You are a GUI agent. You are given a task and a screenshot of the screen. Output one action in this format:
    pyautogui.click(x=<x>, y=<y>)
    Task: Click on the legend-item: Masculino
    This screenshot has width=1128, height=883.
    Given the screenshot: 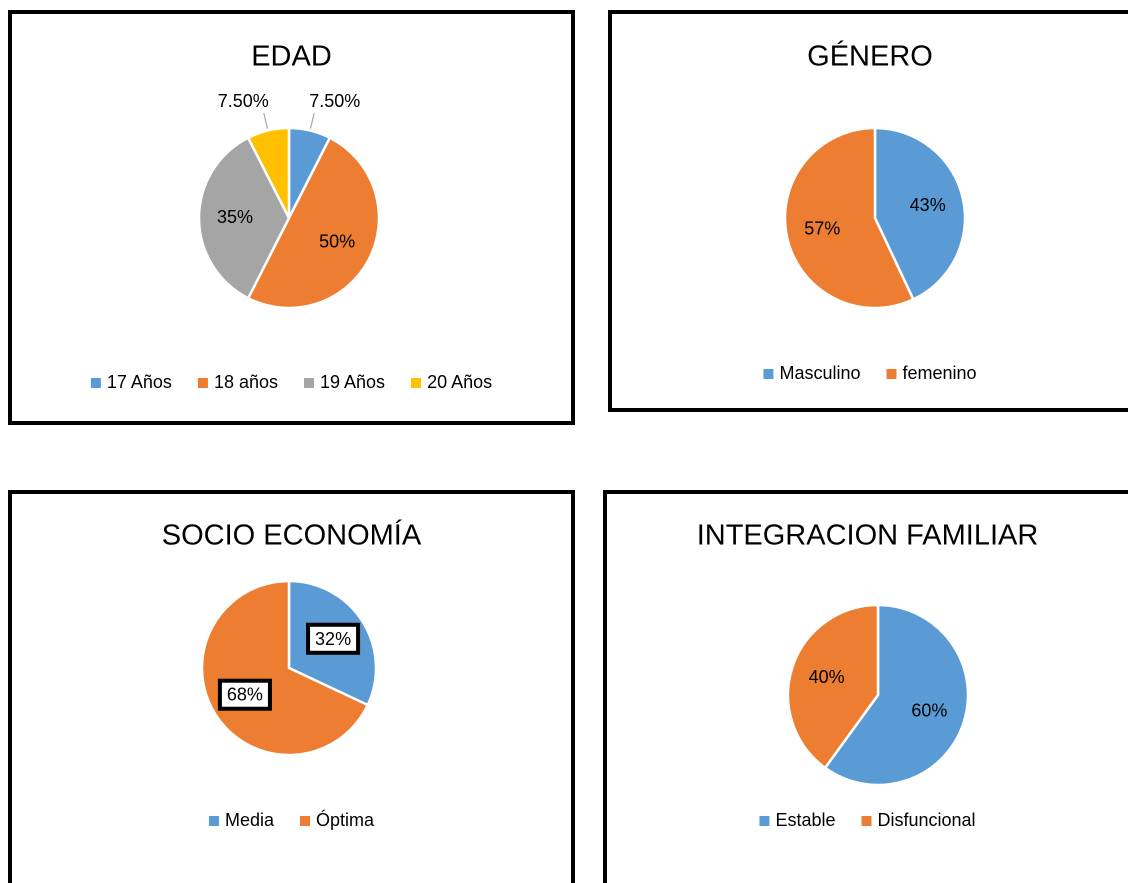 What is the action you would take?
    pyautogui.click(x=811, y=373)
    